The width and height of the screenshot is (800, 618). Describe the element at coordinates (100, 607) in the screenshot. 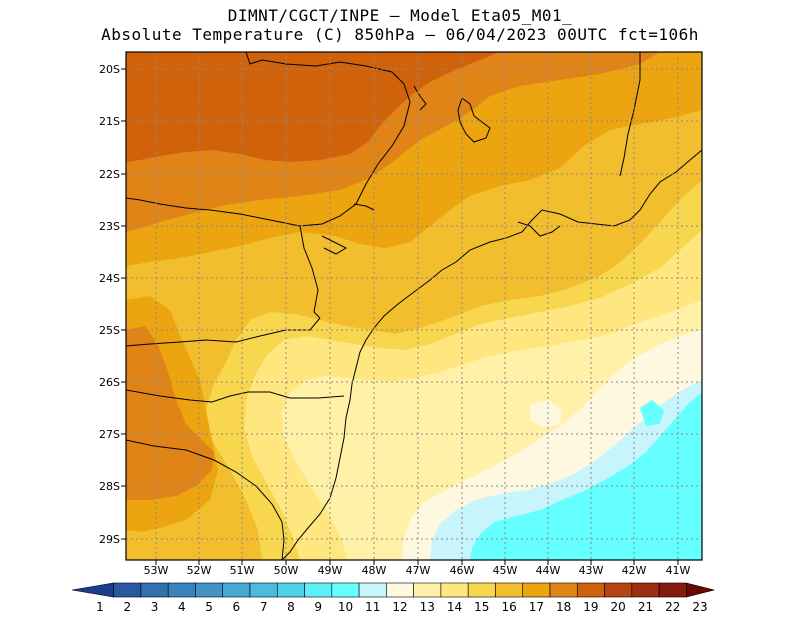

I see `colorbar-label: 1` at that location.